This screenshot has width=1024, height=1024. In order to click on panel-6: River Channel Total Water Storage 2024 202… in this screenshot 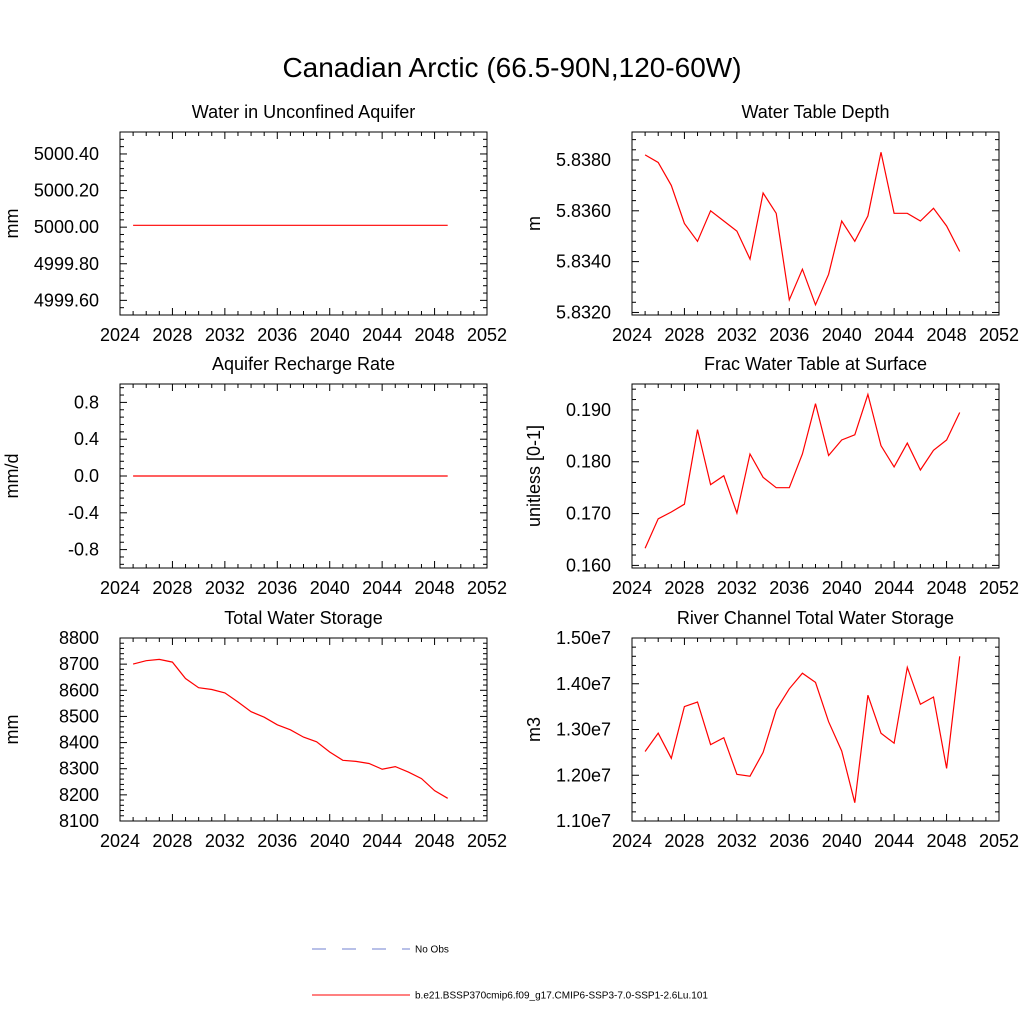, I will do `click(771, 729)`.